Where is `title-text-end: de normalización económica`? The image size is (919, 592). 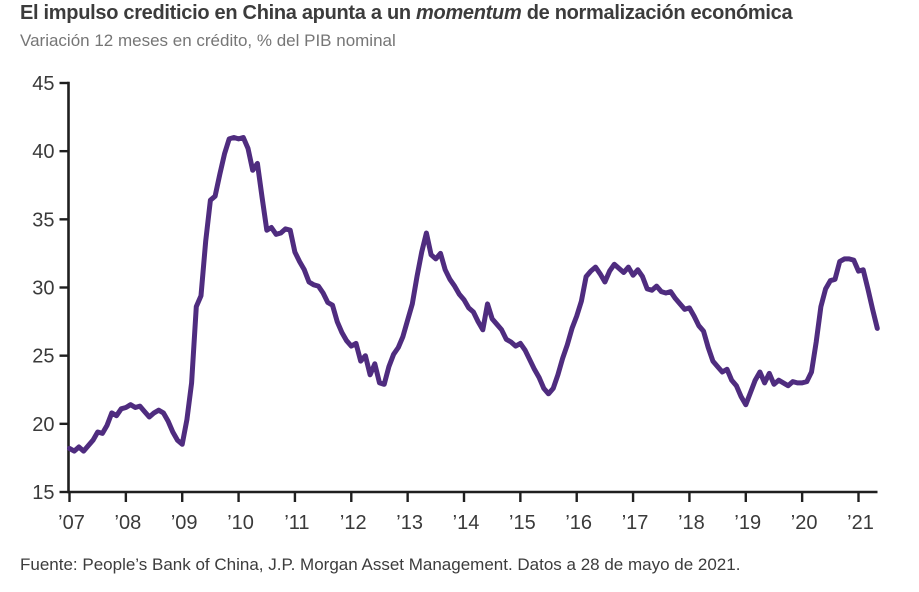
title-text-end: de normalización económica is located at coordinates (657, 13).